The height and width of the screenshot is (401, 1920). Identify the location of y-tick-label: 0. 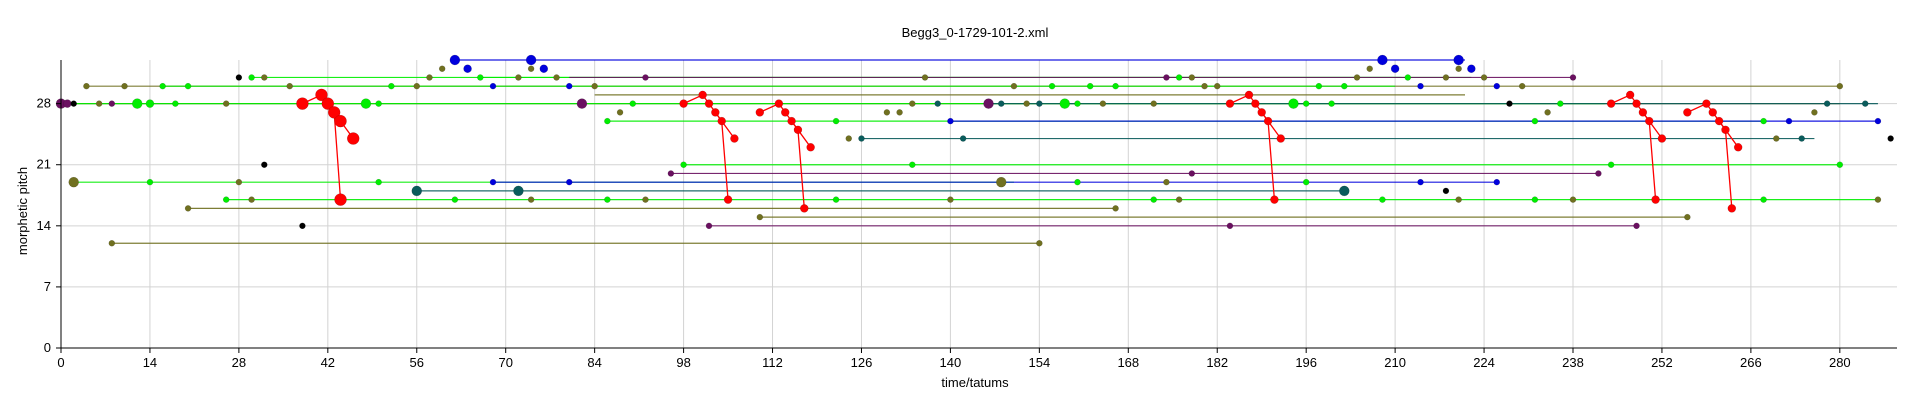
(47, 347).